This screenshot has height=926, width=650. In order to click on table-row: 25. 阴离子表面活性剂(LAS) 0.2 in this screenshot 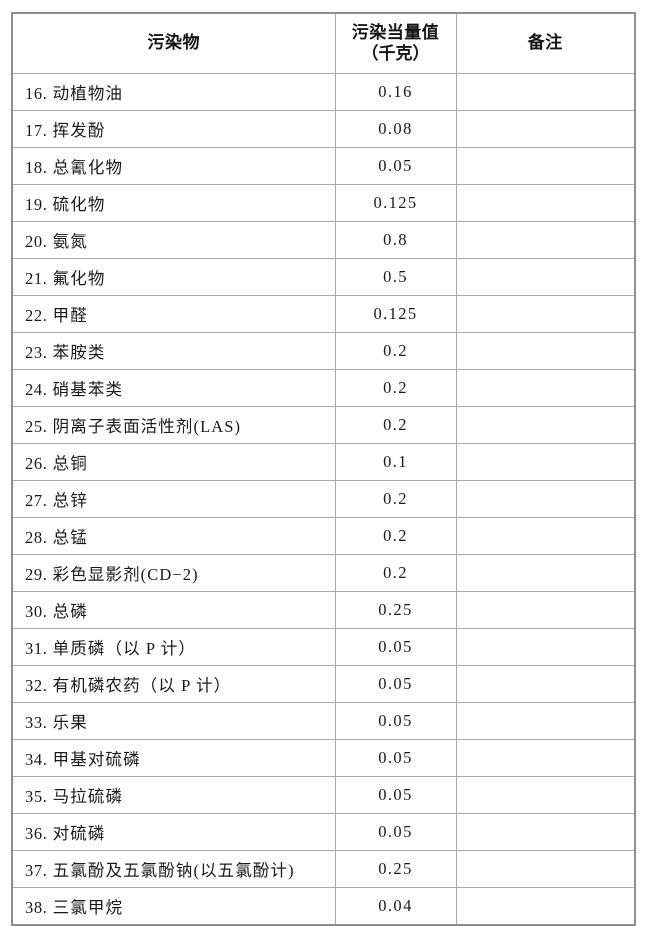, I will do `click(323, 425)`.